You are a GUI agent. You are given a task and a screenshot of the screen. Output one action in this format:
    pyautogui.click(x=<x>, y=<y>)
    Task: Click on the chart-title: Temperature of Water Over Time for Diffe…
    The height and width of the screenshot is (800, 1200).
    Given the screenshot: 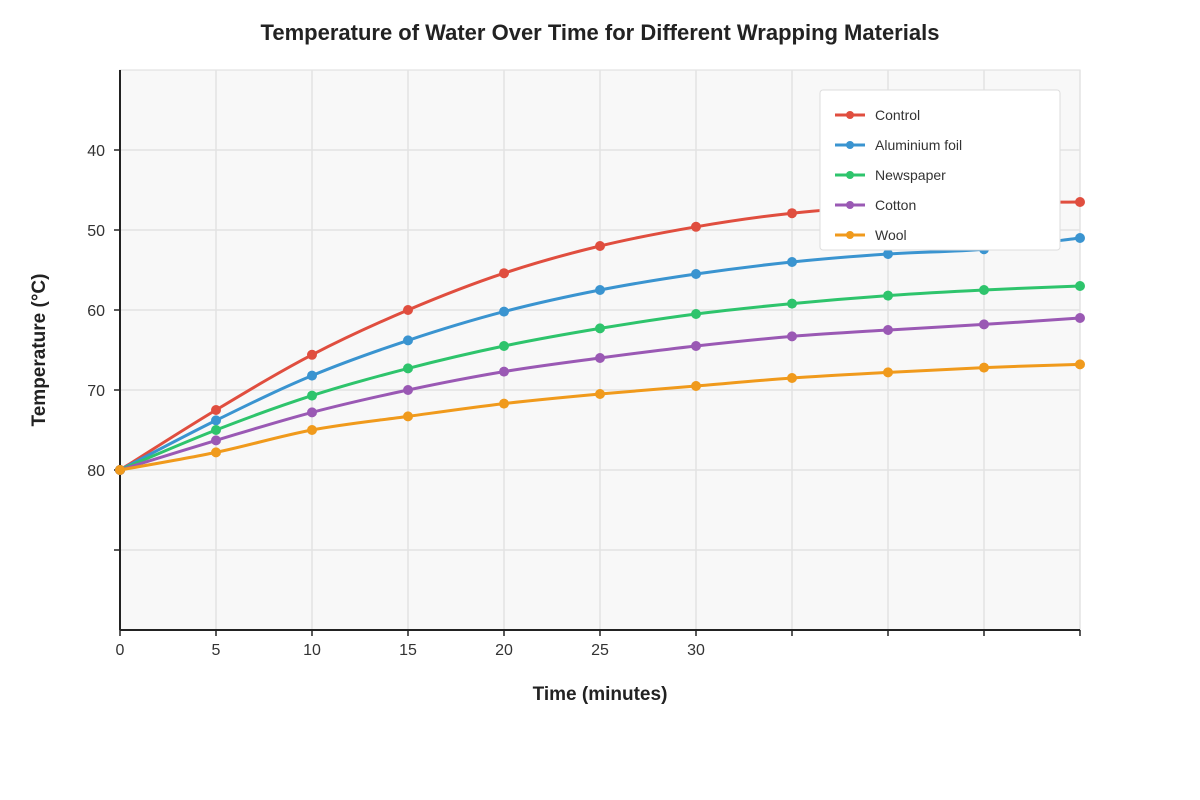 What is the action you would take?
    pyautogui.click(x=600, y=32)
    